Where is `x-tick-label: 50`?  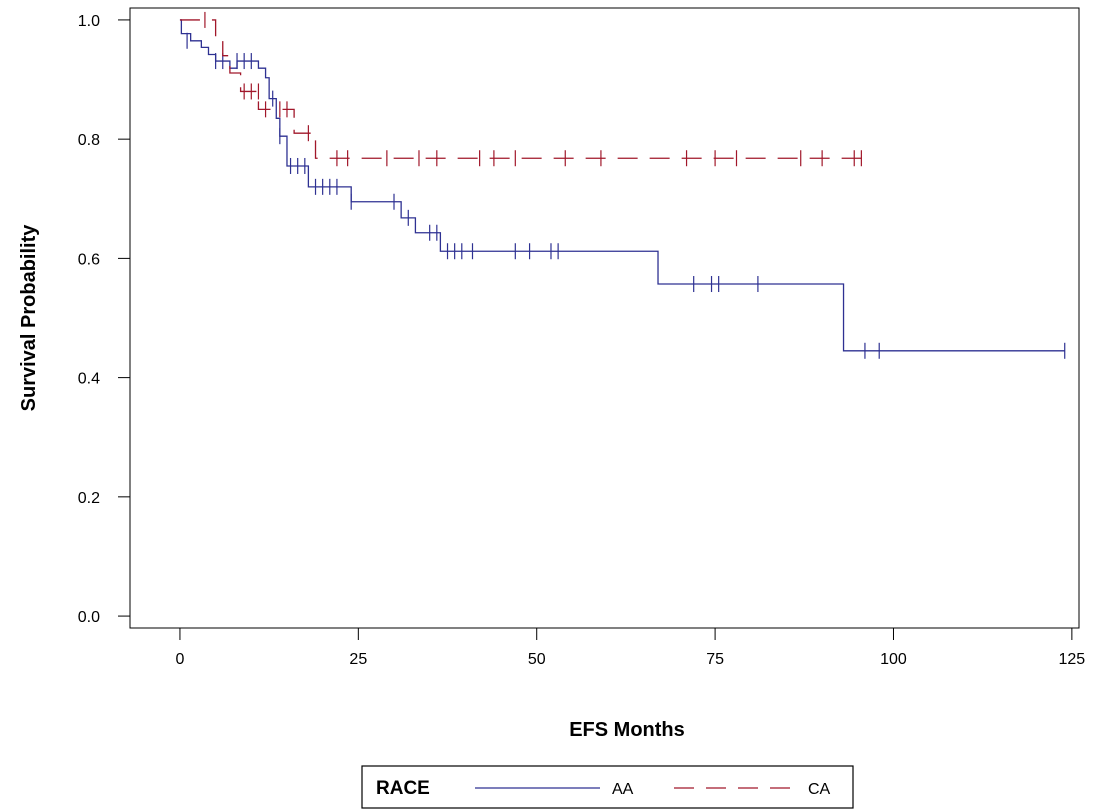 x-tick-label: 50 is located at coordinates (537, 659).